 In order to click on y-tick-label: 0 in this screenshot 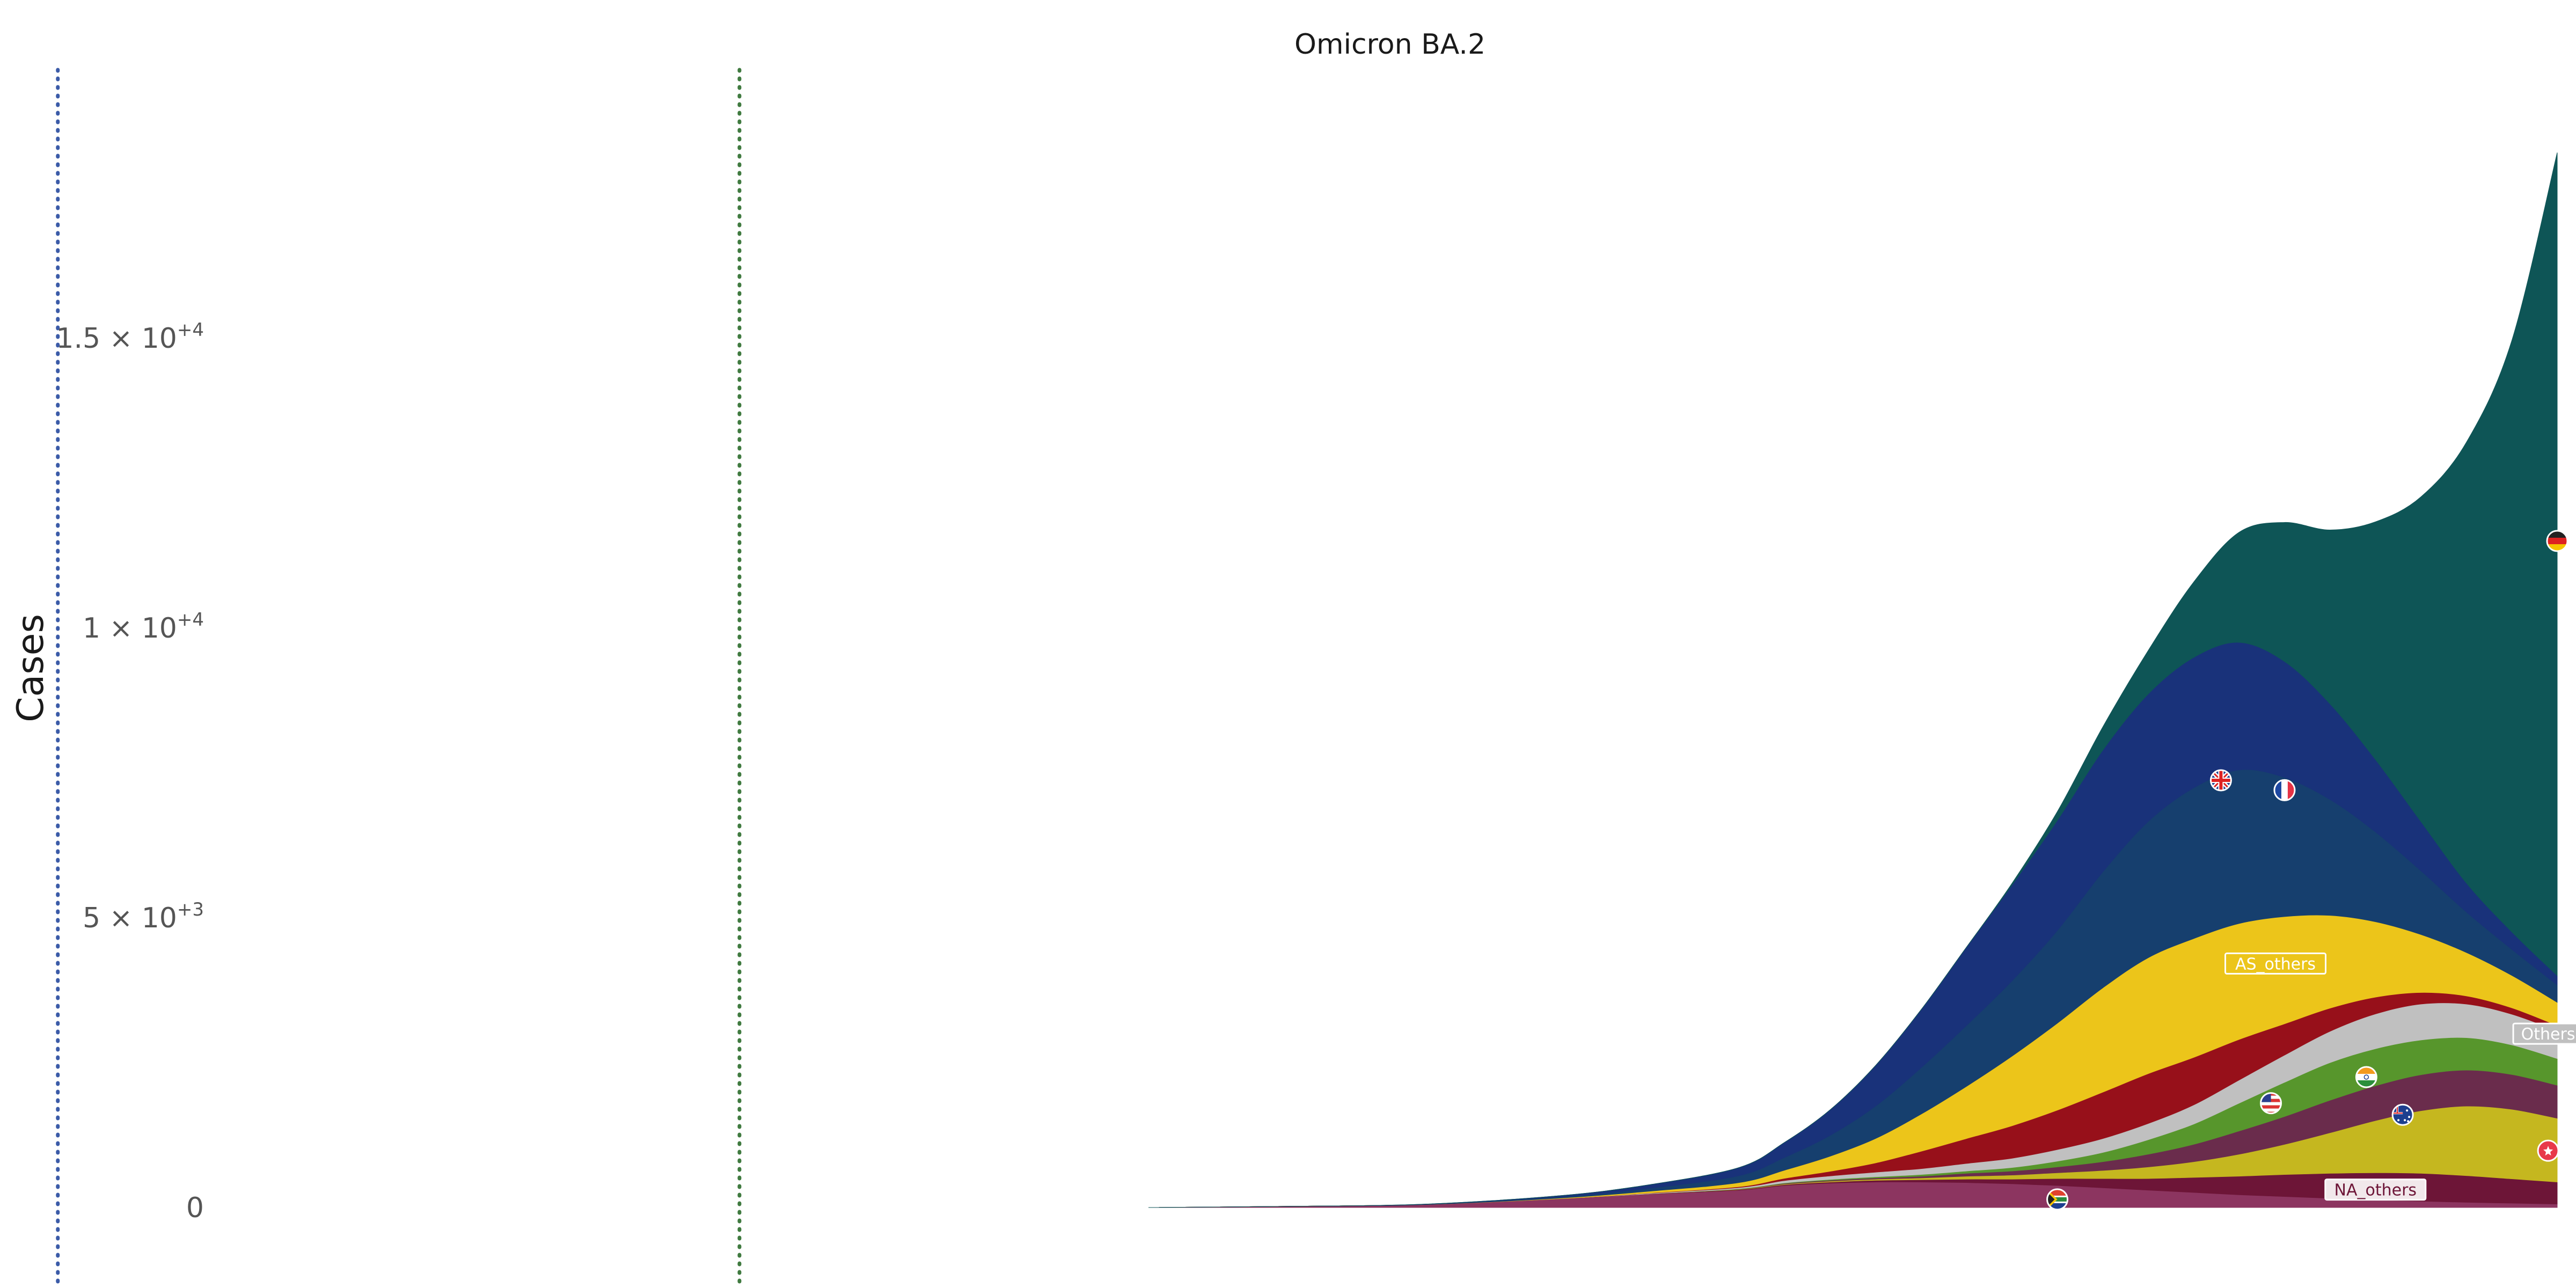, I will do `click(195, 1208)`.